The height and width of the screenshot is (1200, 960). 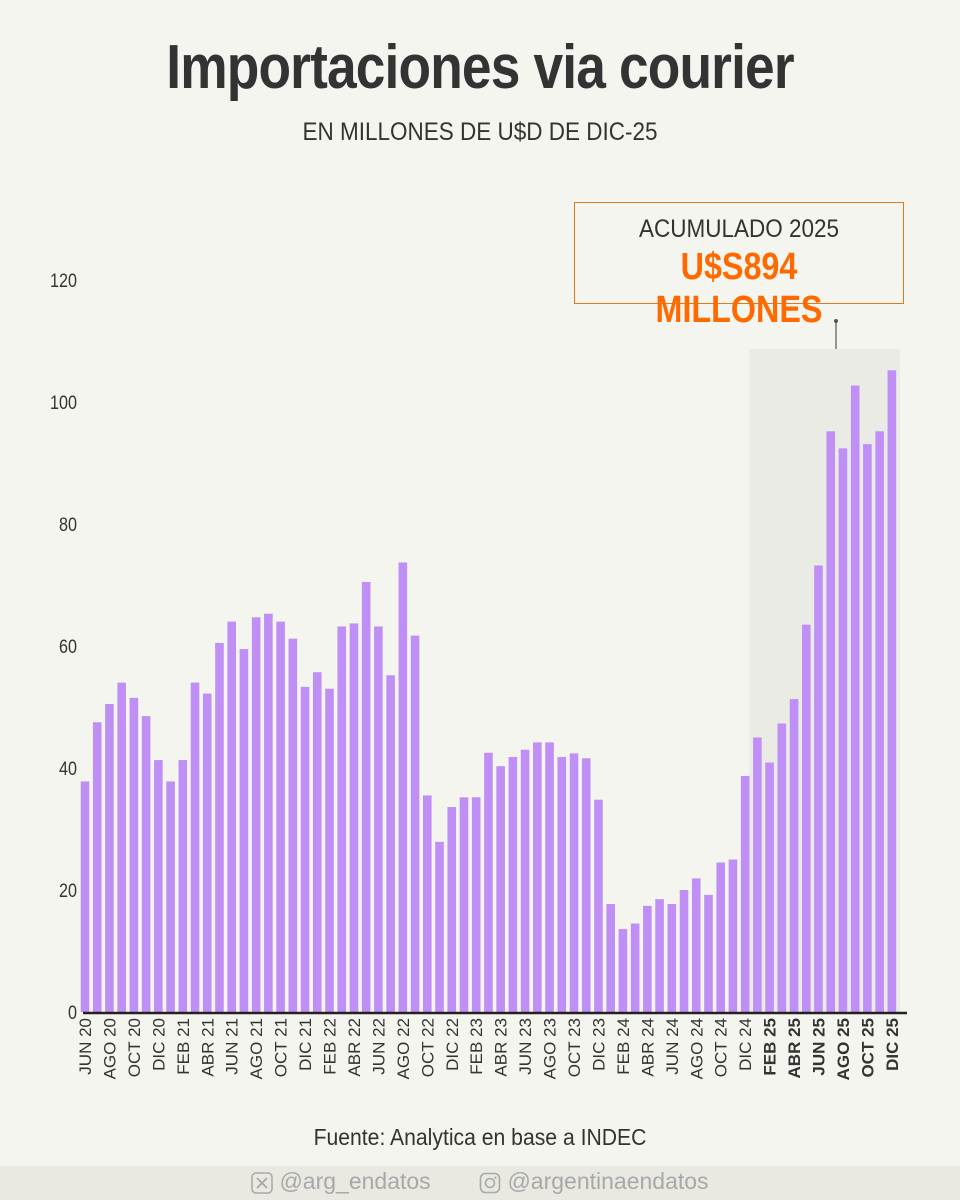 What do you see at coordinates (501, 1047) in the screenshot?
I see `x-tick-label: ABR 23` at bounding box center [501, 1047].